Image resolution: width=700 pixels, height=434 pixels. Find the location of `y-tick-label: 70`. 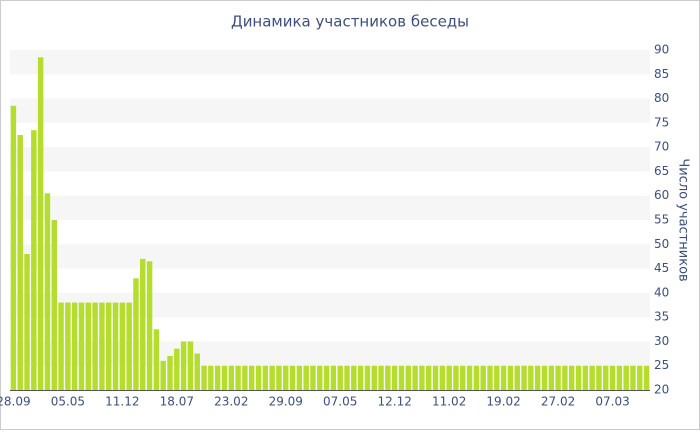

y-tick-label: 70 is located at coordinates (661, 147).